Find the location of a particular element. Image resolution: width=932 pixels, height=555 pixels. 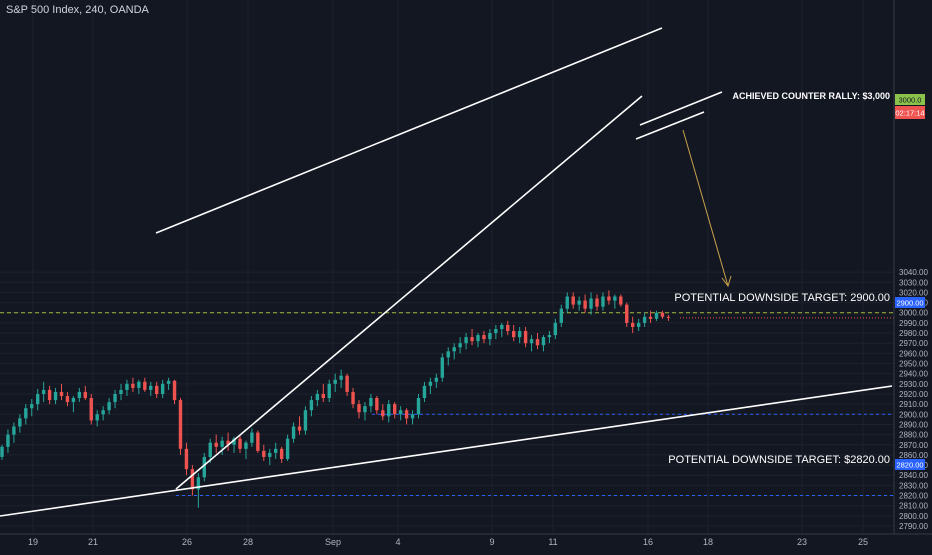

y-tick-label: 3000.00 is located at coordinates (913, 313).